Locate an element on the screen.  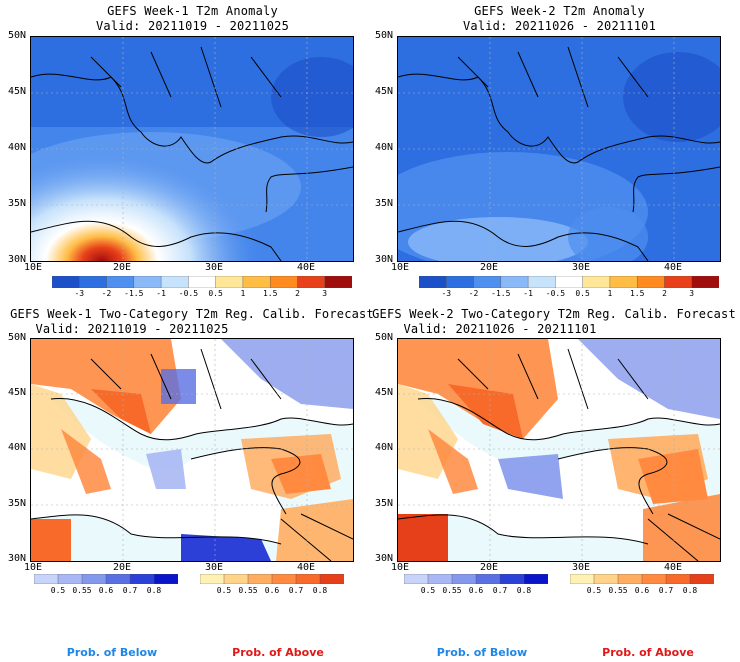
colorbar-tick-label: -0.5 is located at coordinates (555, 293).